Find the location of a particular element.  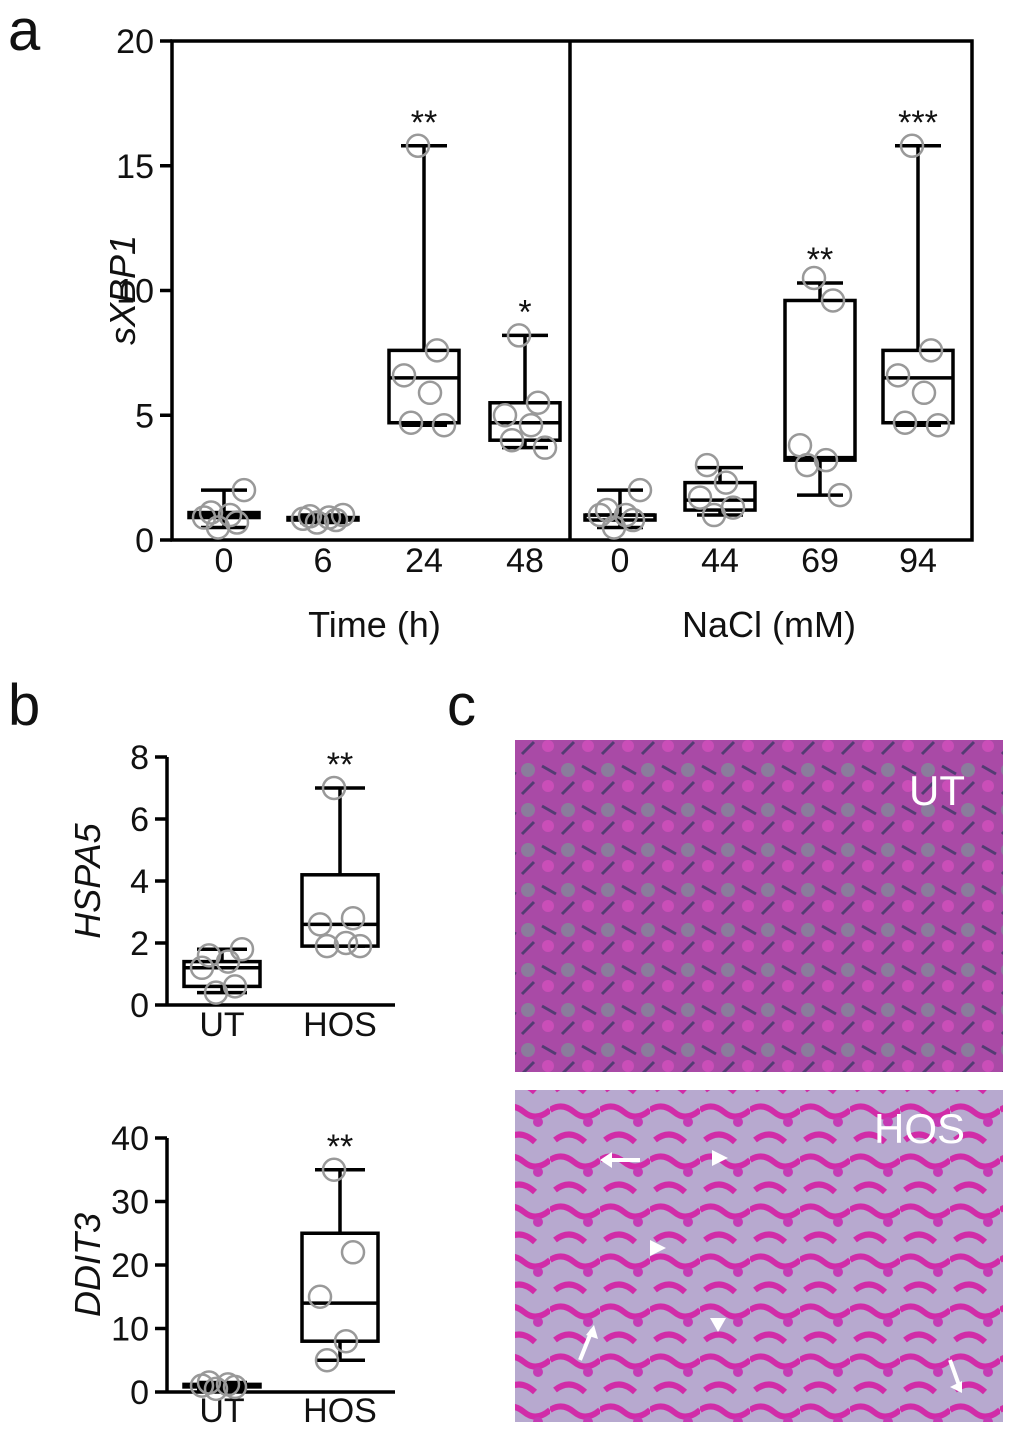

micrograph-overlay is located at coordinates (759, 906).